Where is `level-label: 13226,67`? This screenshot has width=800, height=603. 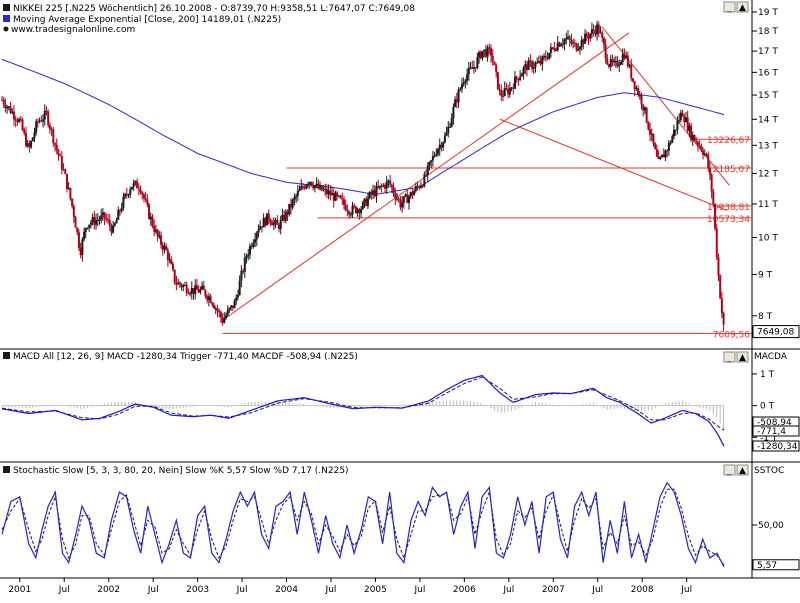 level-label: 13226,67 is located at coordinates (728, 141).